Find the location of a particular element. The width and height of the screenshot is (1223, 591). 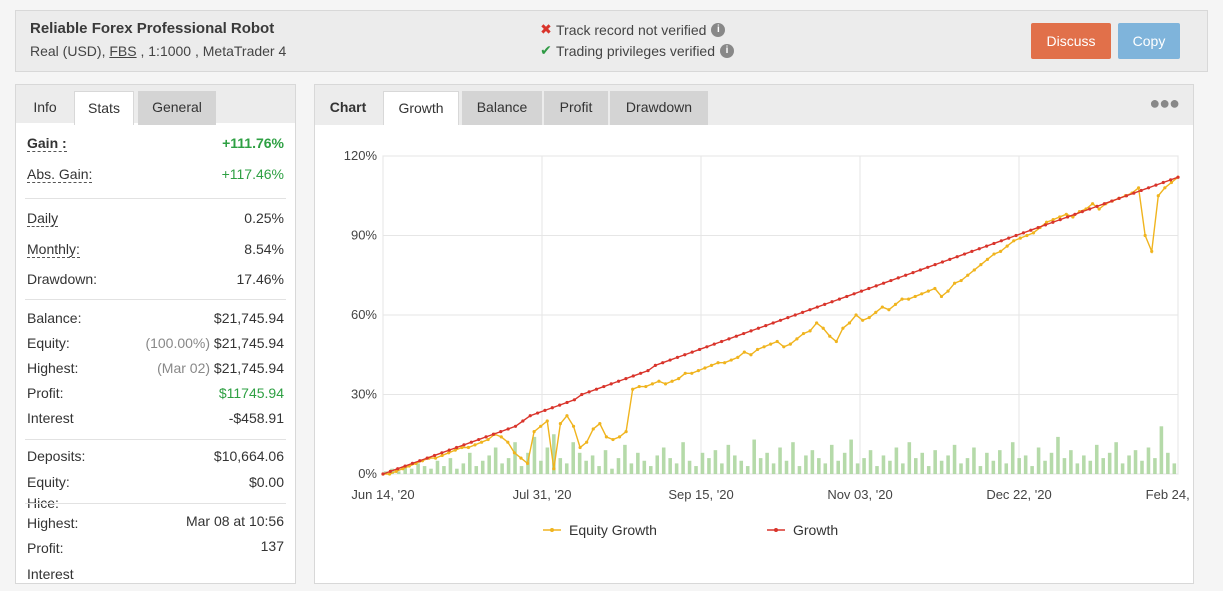

copy-button: Copy is located at coordinates (1149, 41).